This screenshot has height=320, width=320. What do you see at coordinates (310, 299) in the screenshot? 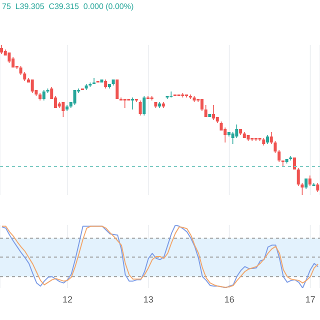
I see `x-tick-label: 17` at bounding box center [310, 299].